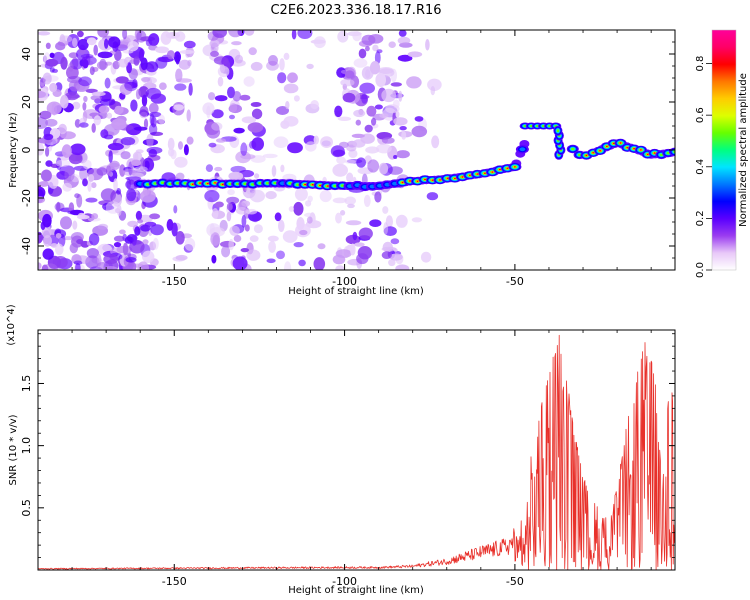  I want to click on y-tick-label: -40, so click(26, 246).